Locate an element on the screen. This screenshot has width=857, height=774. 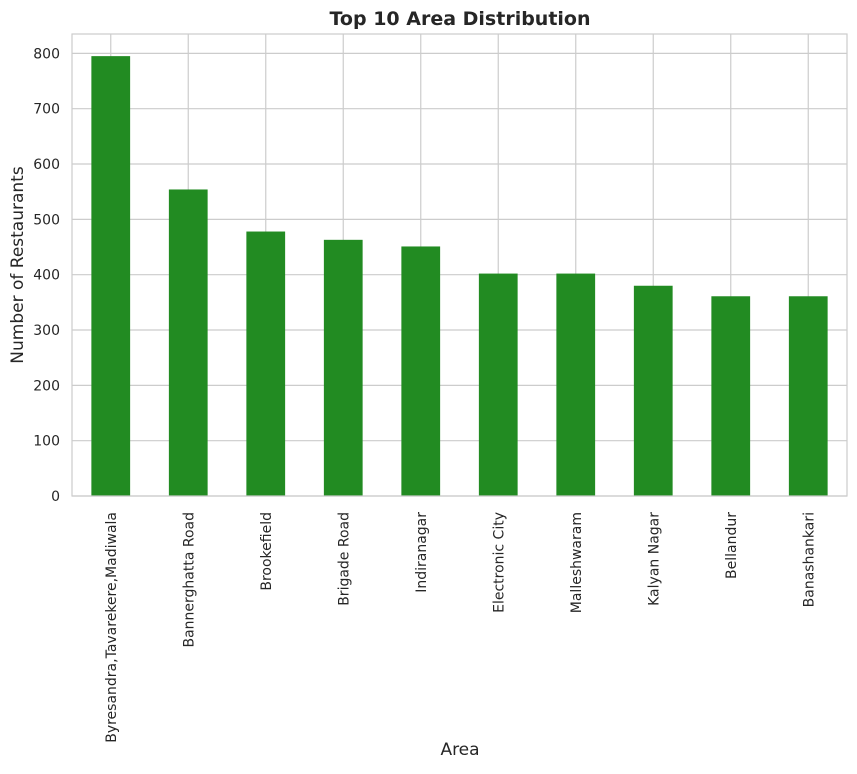
x-tick-label: Byresandra,Tavarekere,Madiwala is located at coordinates (112, 627).